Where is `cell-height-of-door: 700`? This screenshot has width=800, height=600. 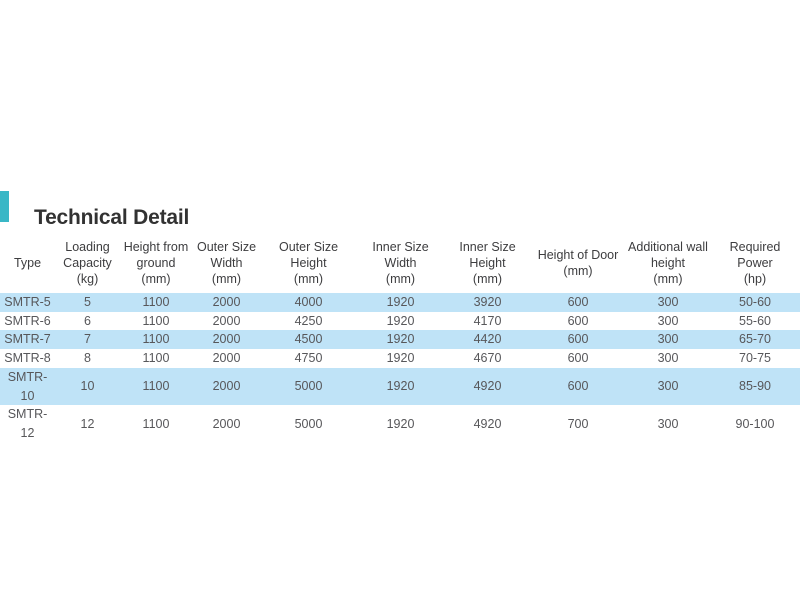 cell-height-of-door: 700 is located at coordinates (578, 423).